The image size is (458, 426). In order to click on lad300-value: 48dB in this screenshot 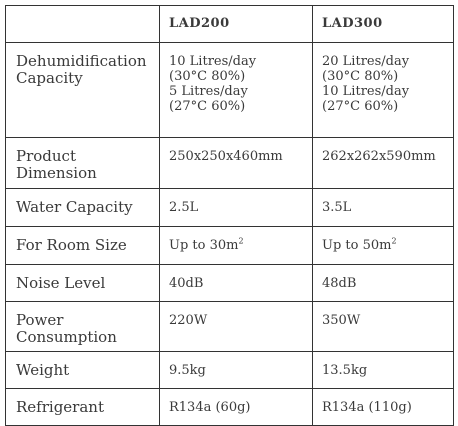, I will do `click(383, 283)`.